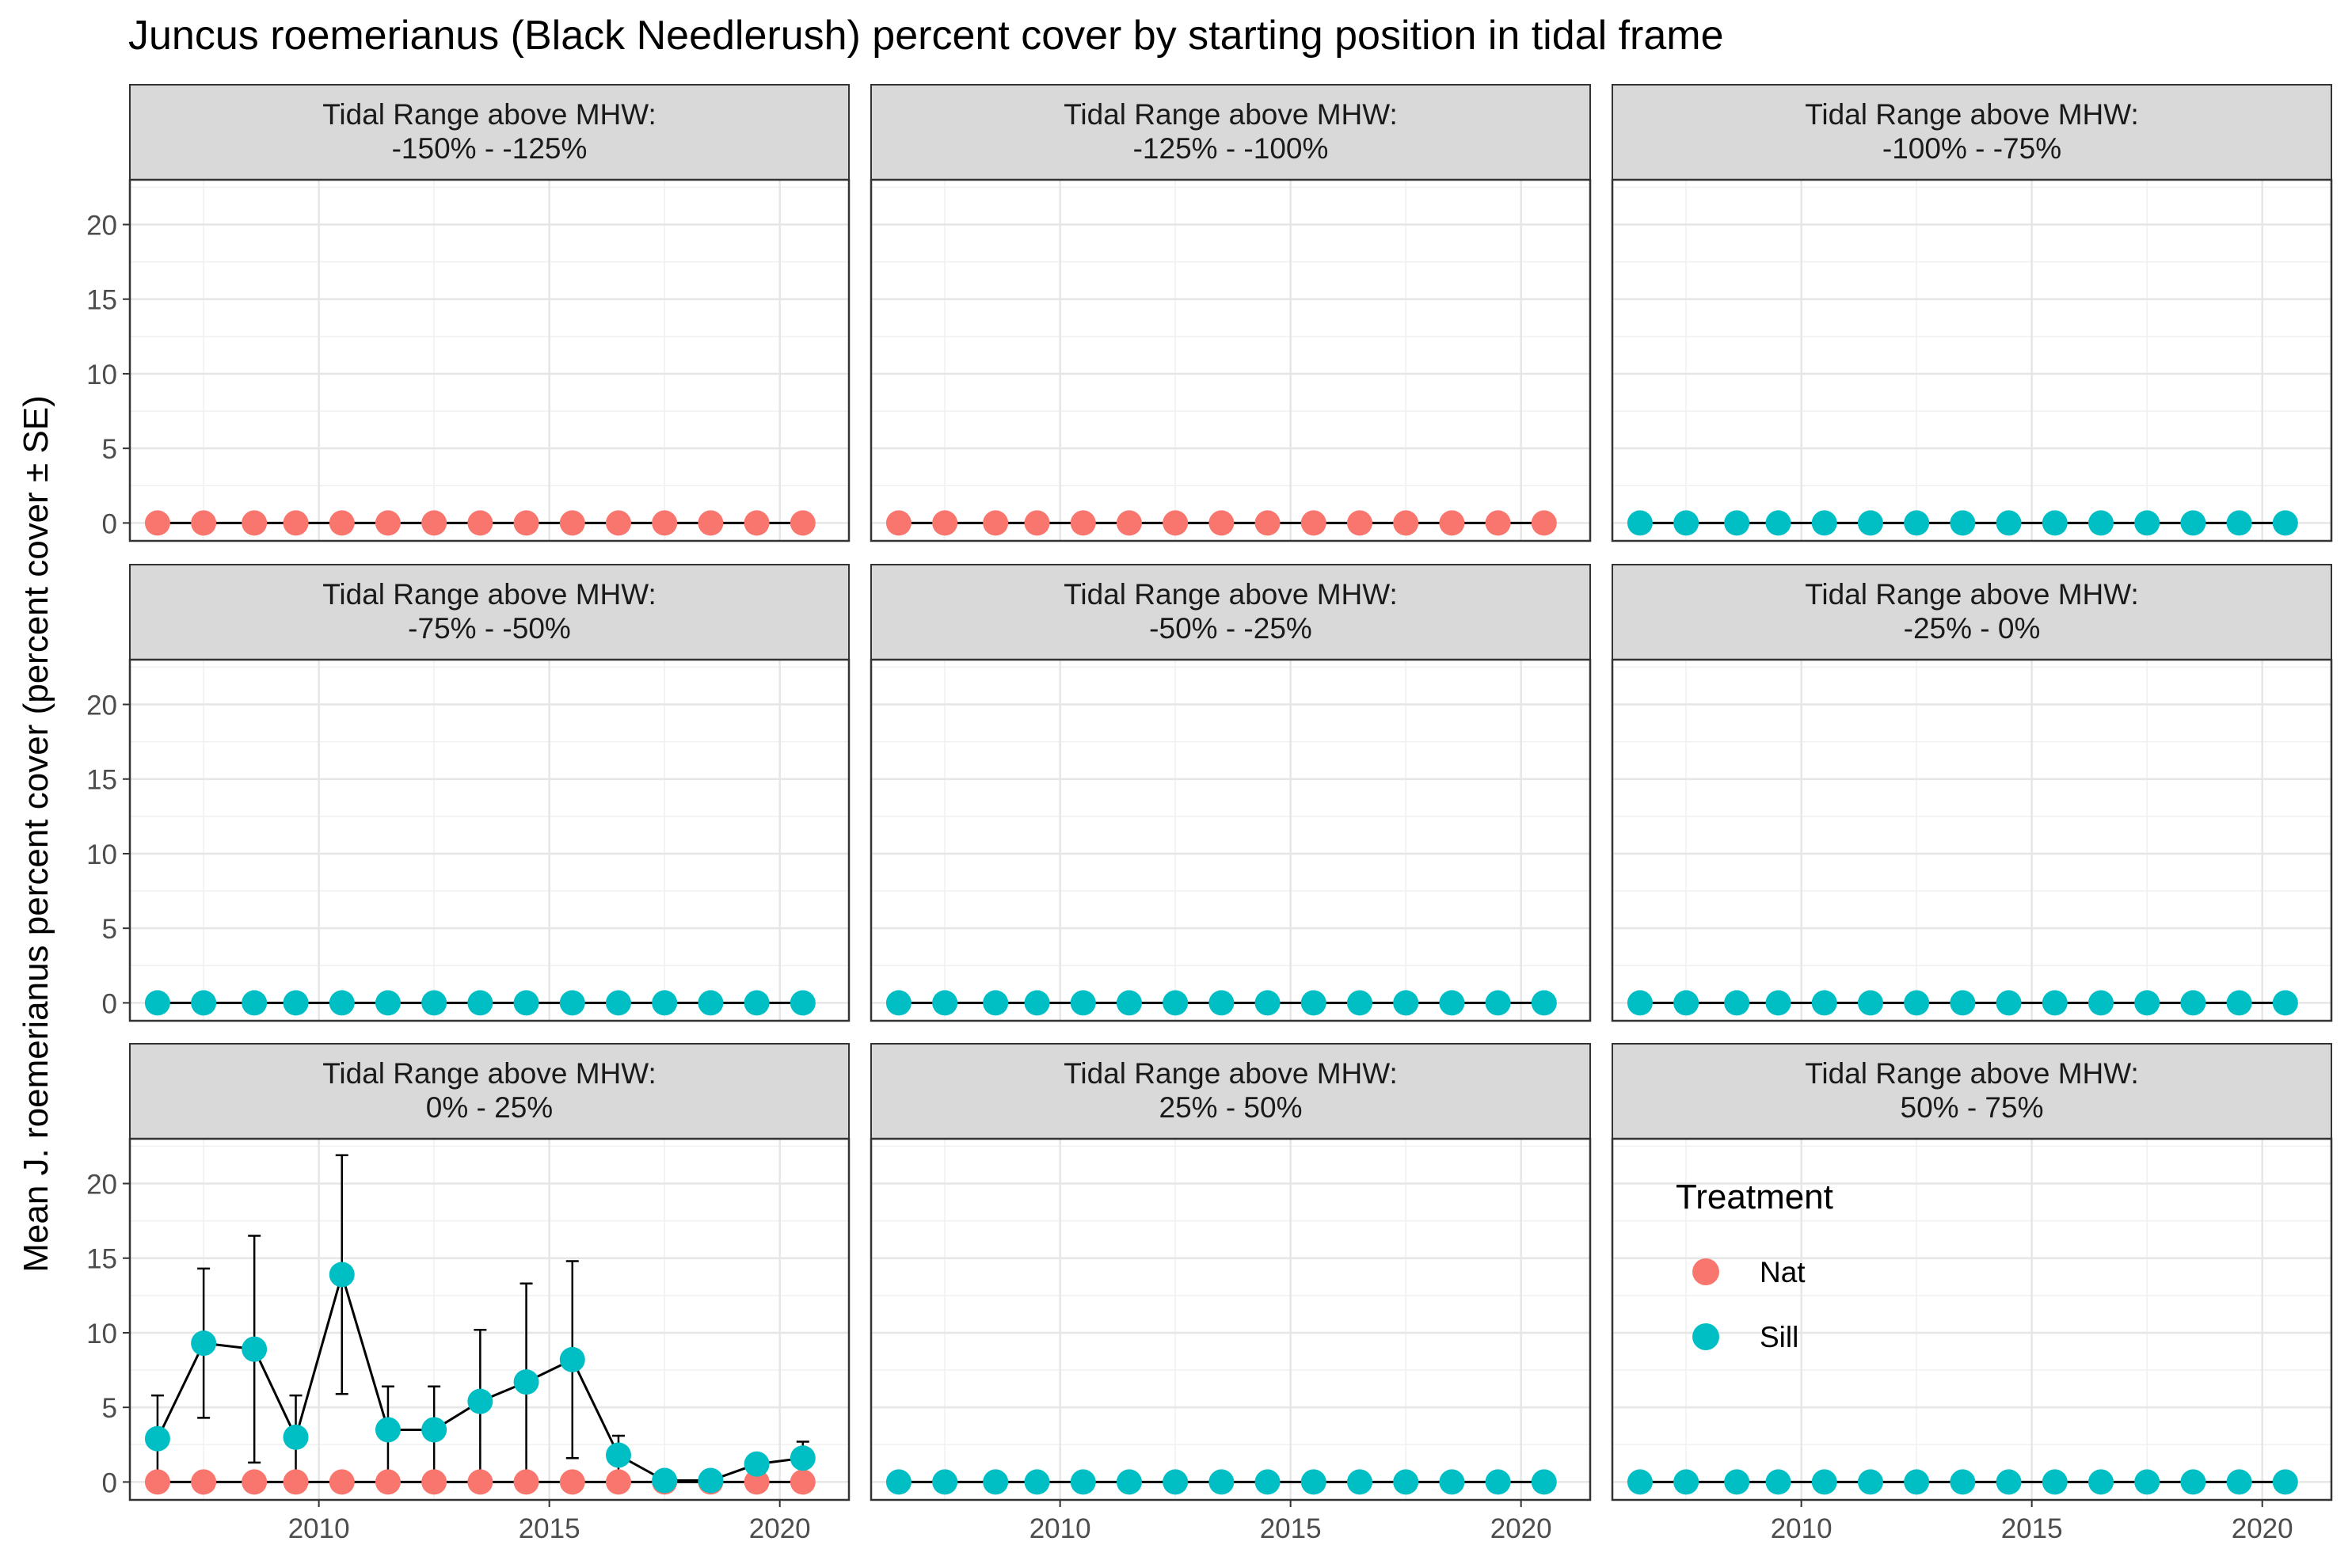 Image resolution: width=2352 pixels, height=1568 pixels. I want to click on facet-strip-range: -75% - -50%, so click(490, 628).